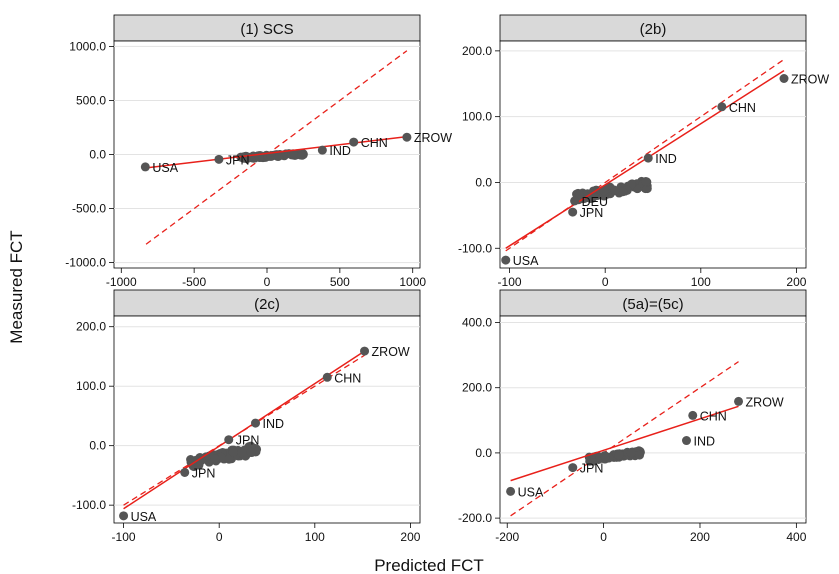 The height and width of the screenshot is (574, 839). I want to click on plot-area, so click(267, 419).